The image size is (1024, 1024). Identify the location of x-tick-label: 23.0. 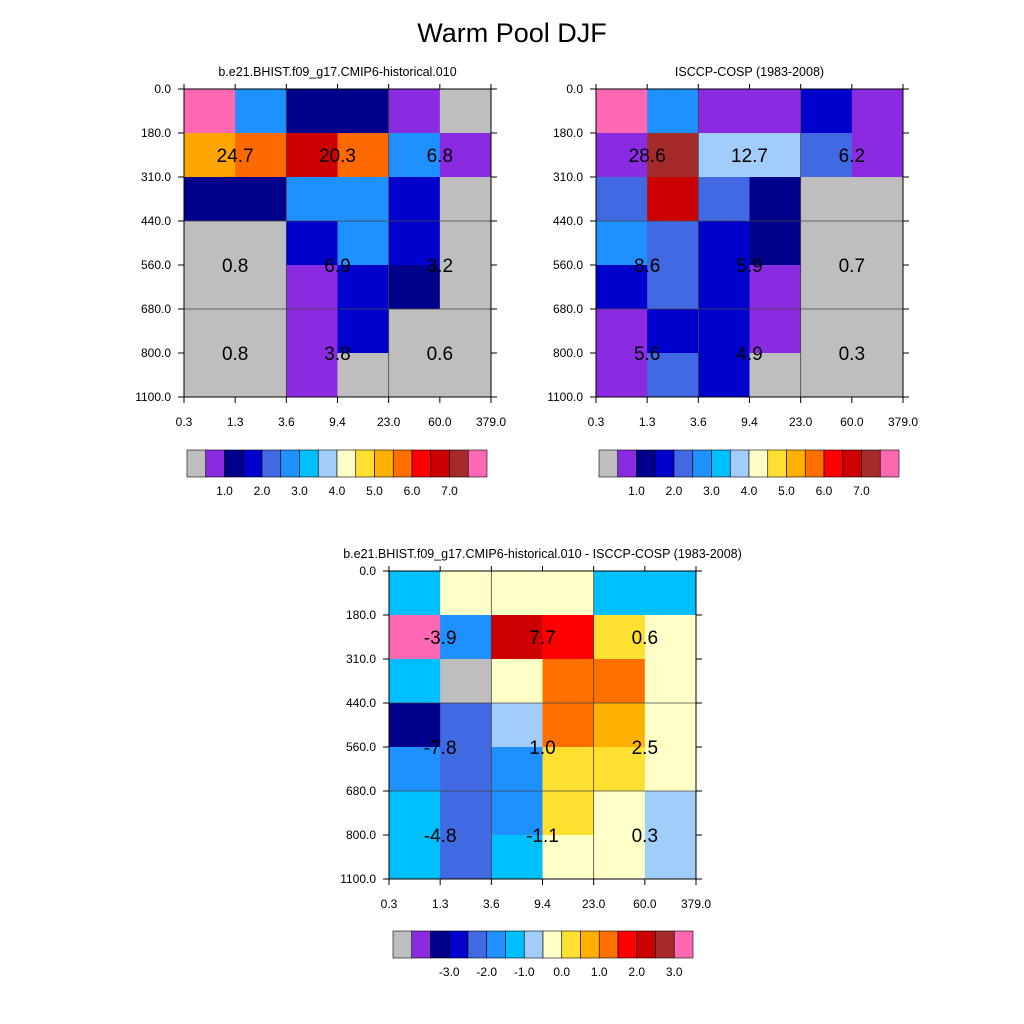
(594, 904).